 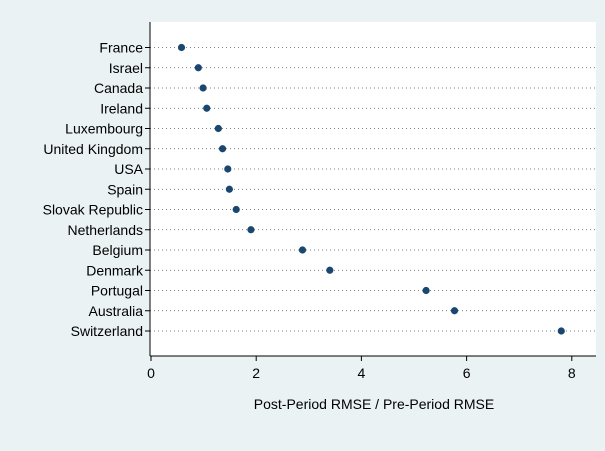 I want to click on y-tick-label: Belgium, so click(x=117, y=250).